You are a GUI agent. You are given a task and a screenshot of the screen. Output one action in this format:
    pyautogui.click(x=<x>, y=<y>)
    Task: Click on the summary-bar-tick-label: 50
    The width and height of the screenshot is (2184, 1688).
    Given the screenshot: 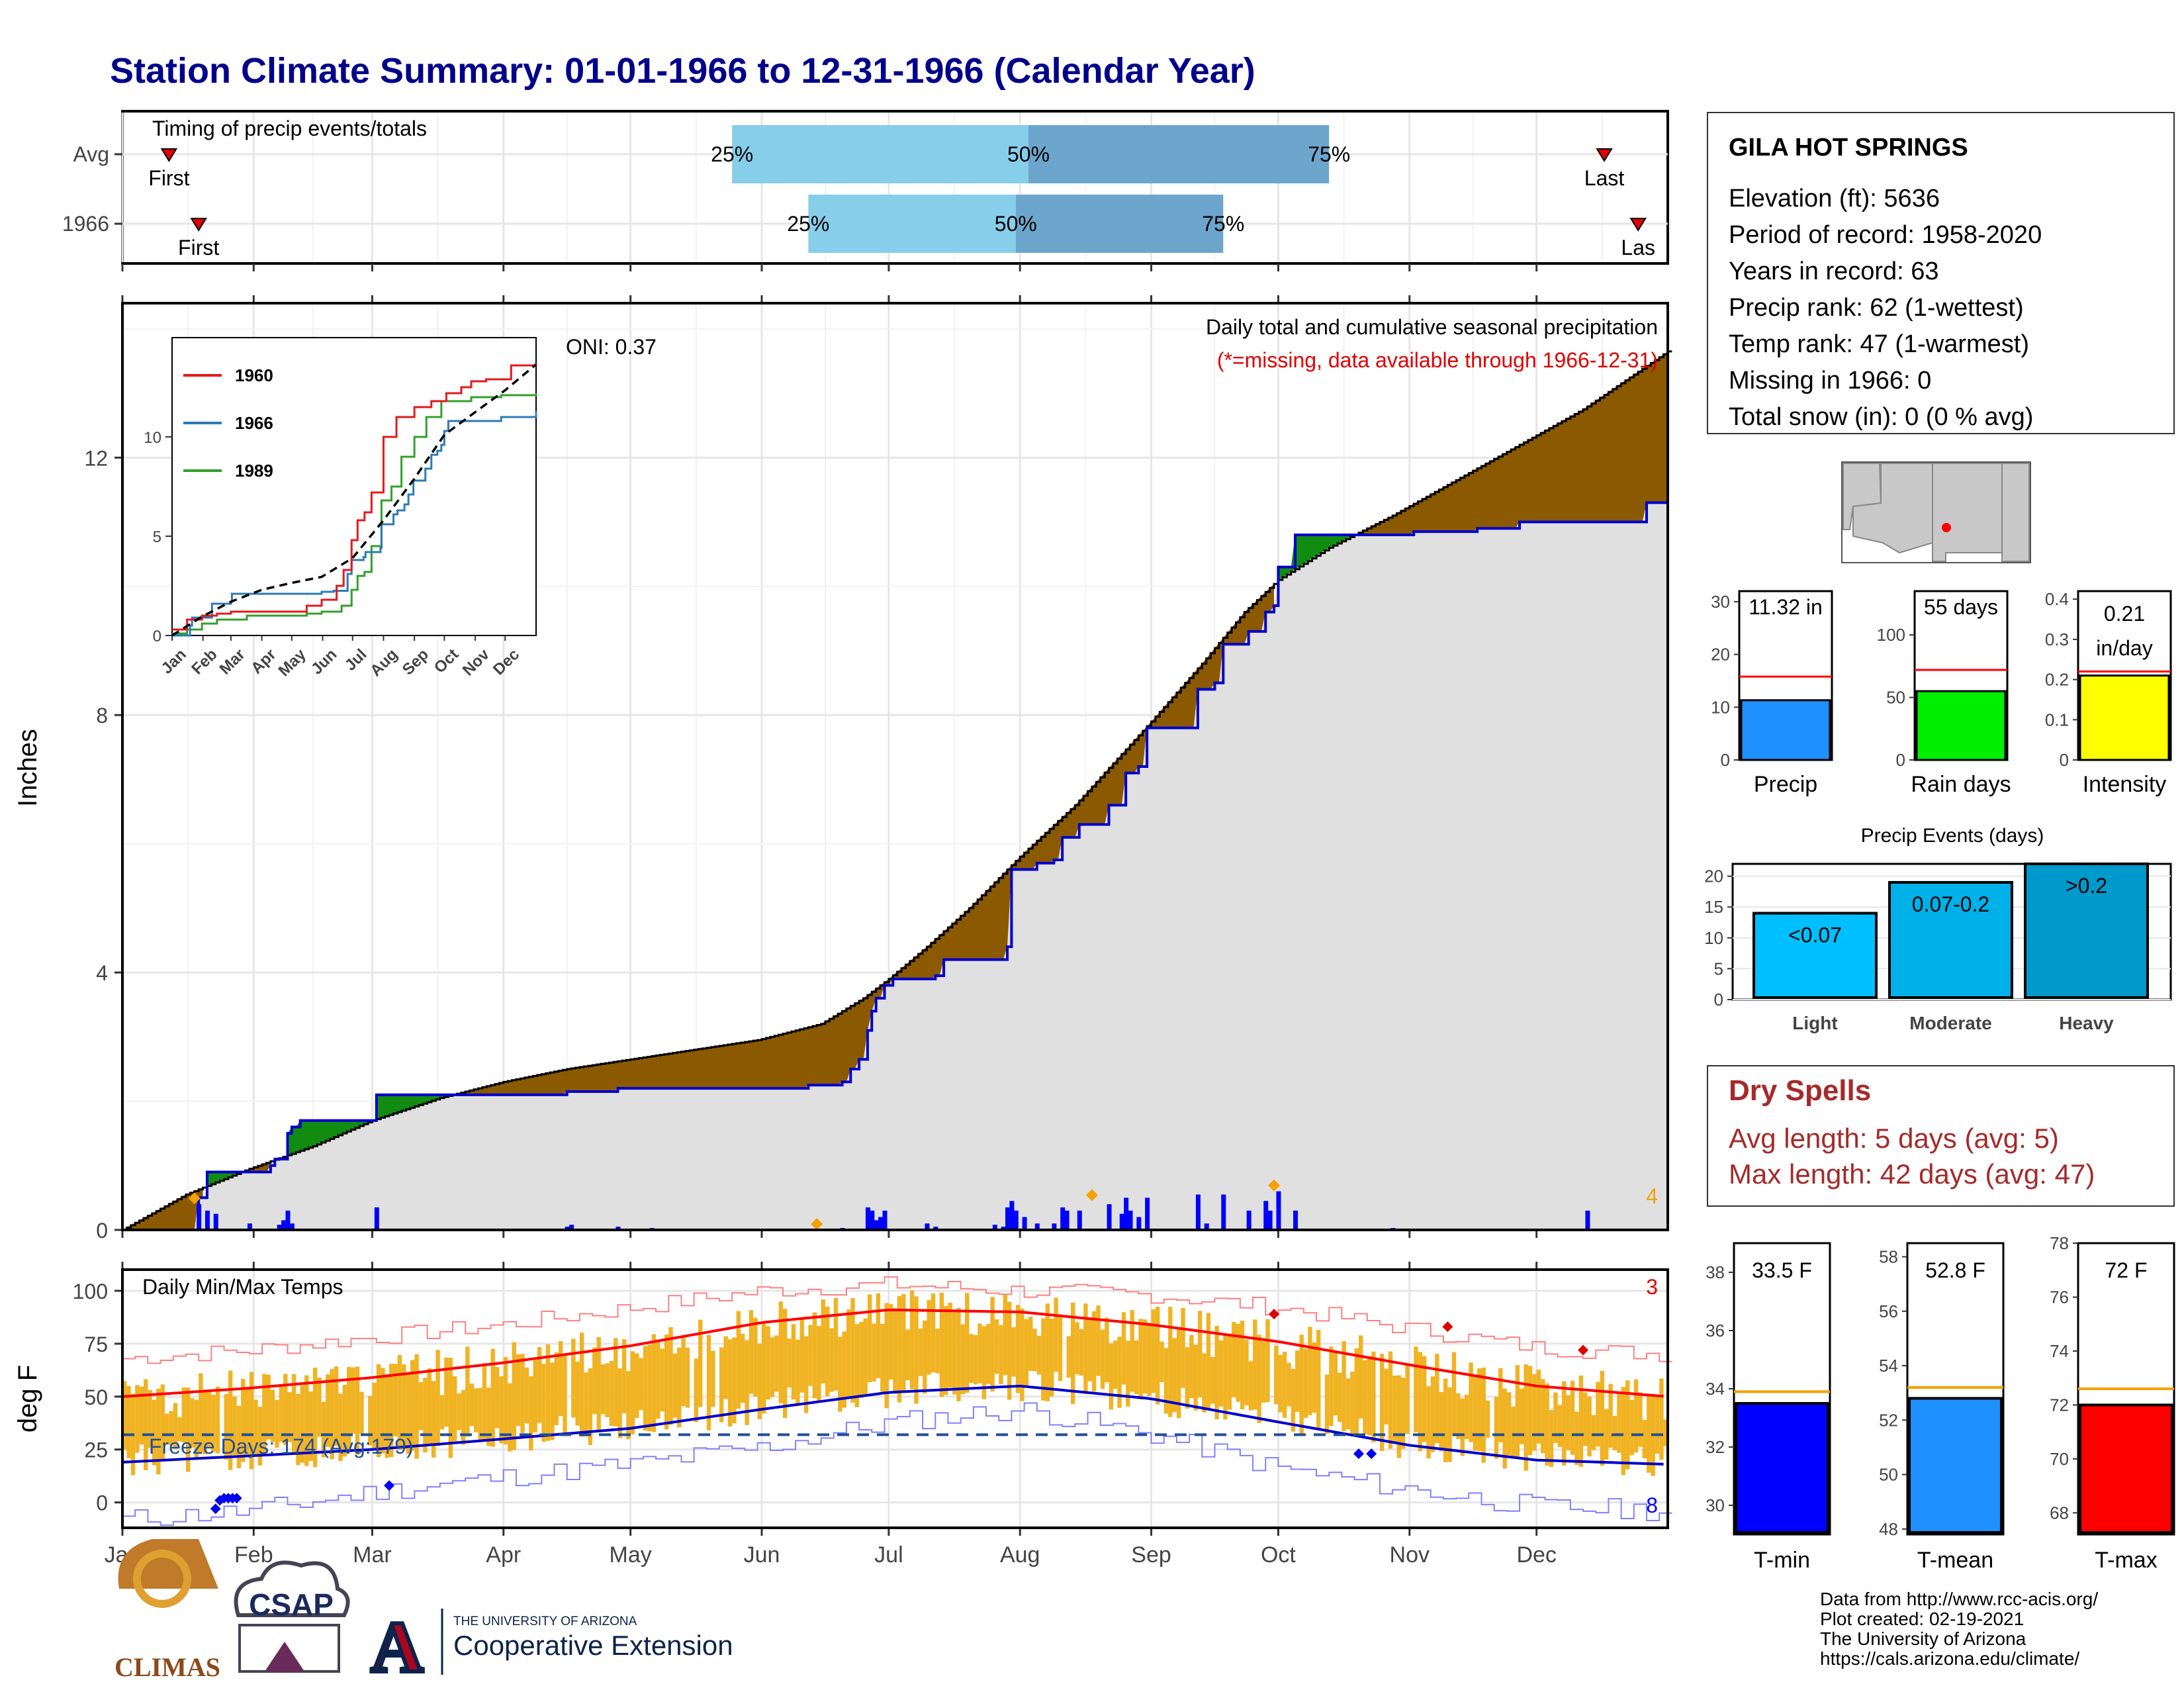 What is the action you would take?
    pyautogui.click(x=1895, y=698)
    